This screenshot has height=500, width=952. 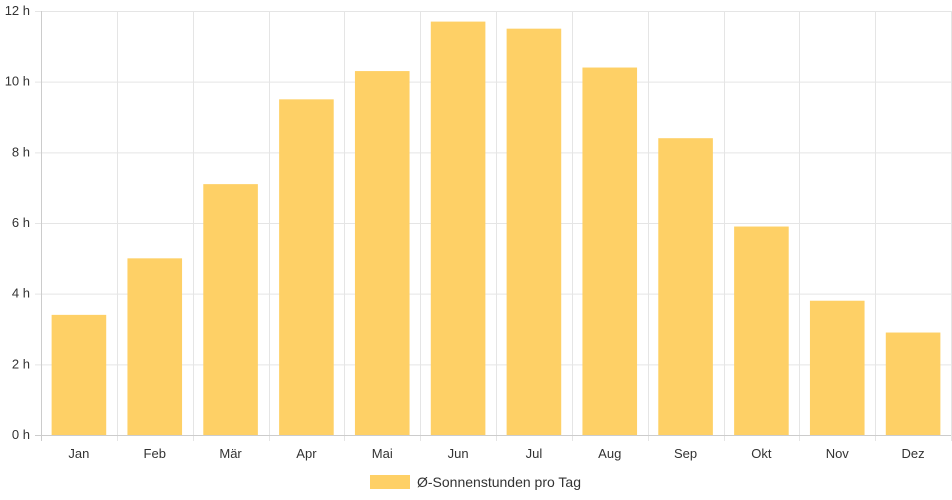 What do you see at coordinates (458, 453) in the screenshot?
I see `x-tick-label: Jun` at bounding box center [458, 453].